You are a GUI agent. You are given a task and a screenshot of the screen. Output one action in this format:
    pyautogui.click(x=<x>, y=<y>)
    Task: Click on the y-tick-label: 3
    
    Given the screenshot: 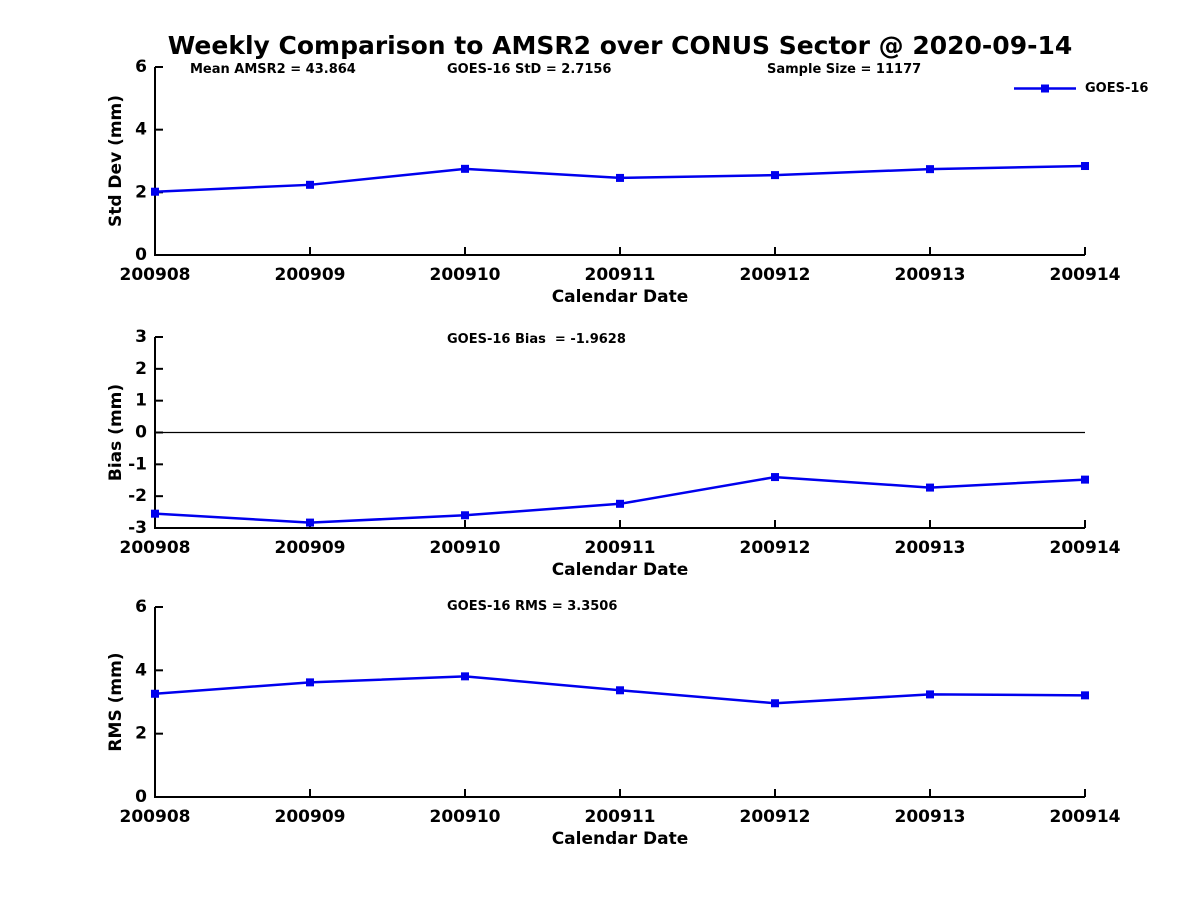 What is the action you would take?
    pyautogui.click(x=141, y=337)
    